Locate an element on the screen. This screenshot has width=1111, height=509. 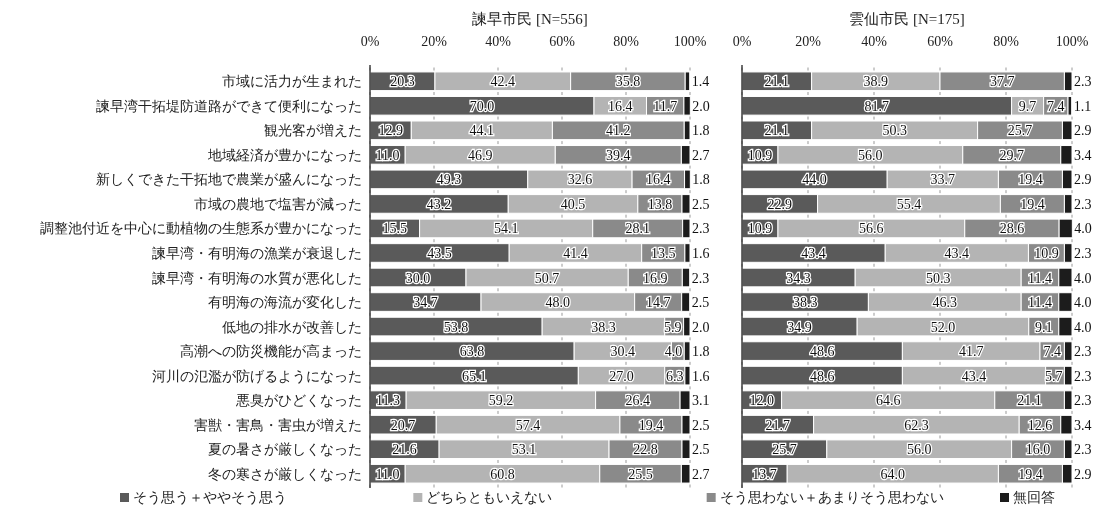
data-label: 1.4 is located at coordinates (700, 82).